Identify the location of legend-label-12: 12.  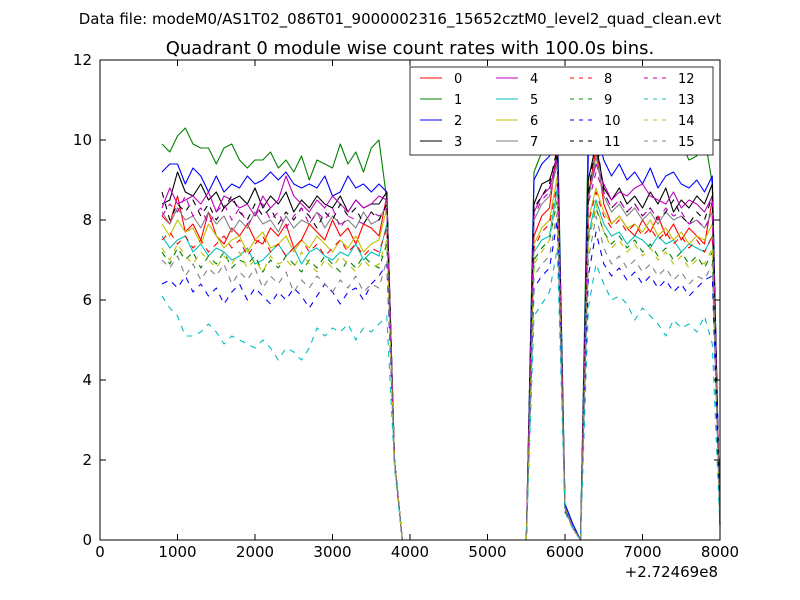
(686, 79).